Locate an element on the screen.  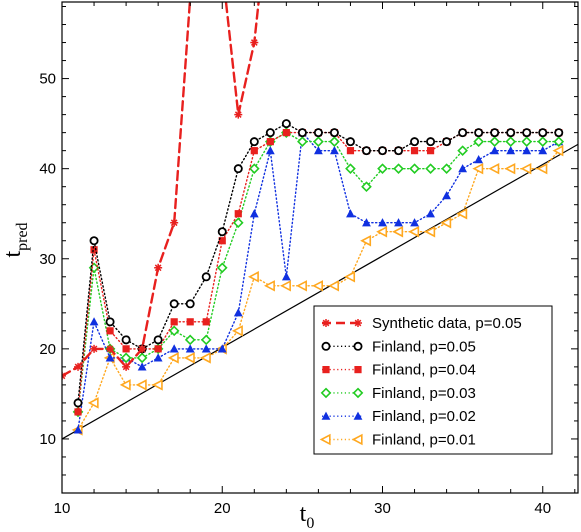
x-tick-label: 40 is located at coordinates (542, 508).